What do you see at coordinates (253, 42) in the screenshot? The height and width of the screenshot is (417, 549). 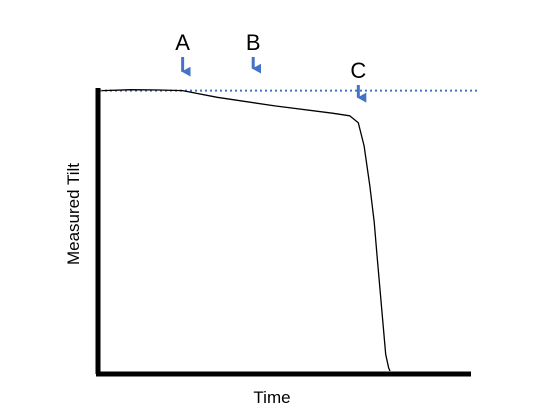 I see `marker-label-b: B` at bounding box center [253, 42].